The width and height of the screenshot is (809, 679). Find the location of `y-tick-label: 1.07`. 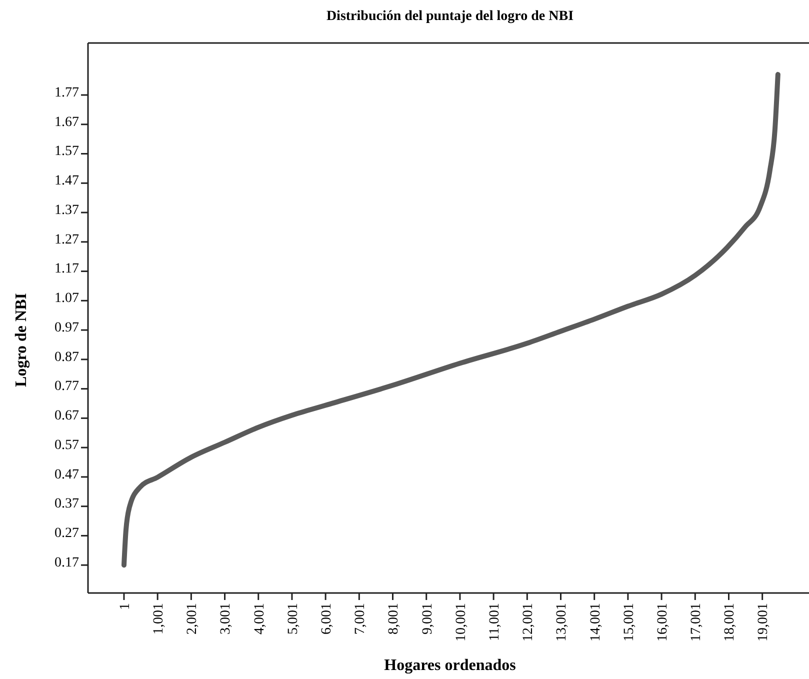

y-tick-label: 1.07 is located at coordinates (66, 298).